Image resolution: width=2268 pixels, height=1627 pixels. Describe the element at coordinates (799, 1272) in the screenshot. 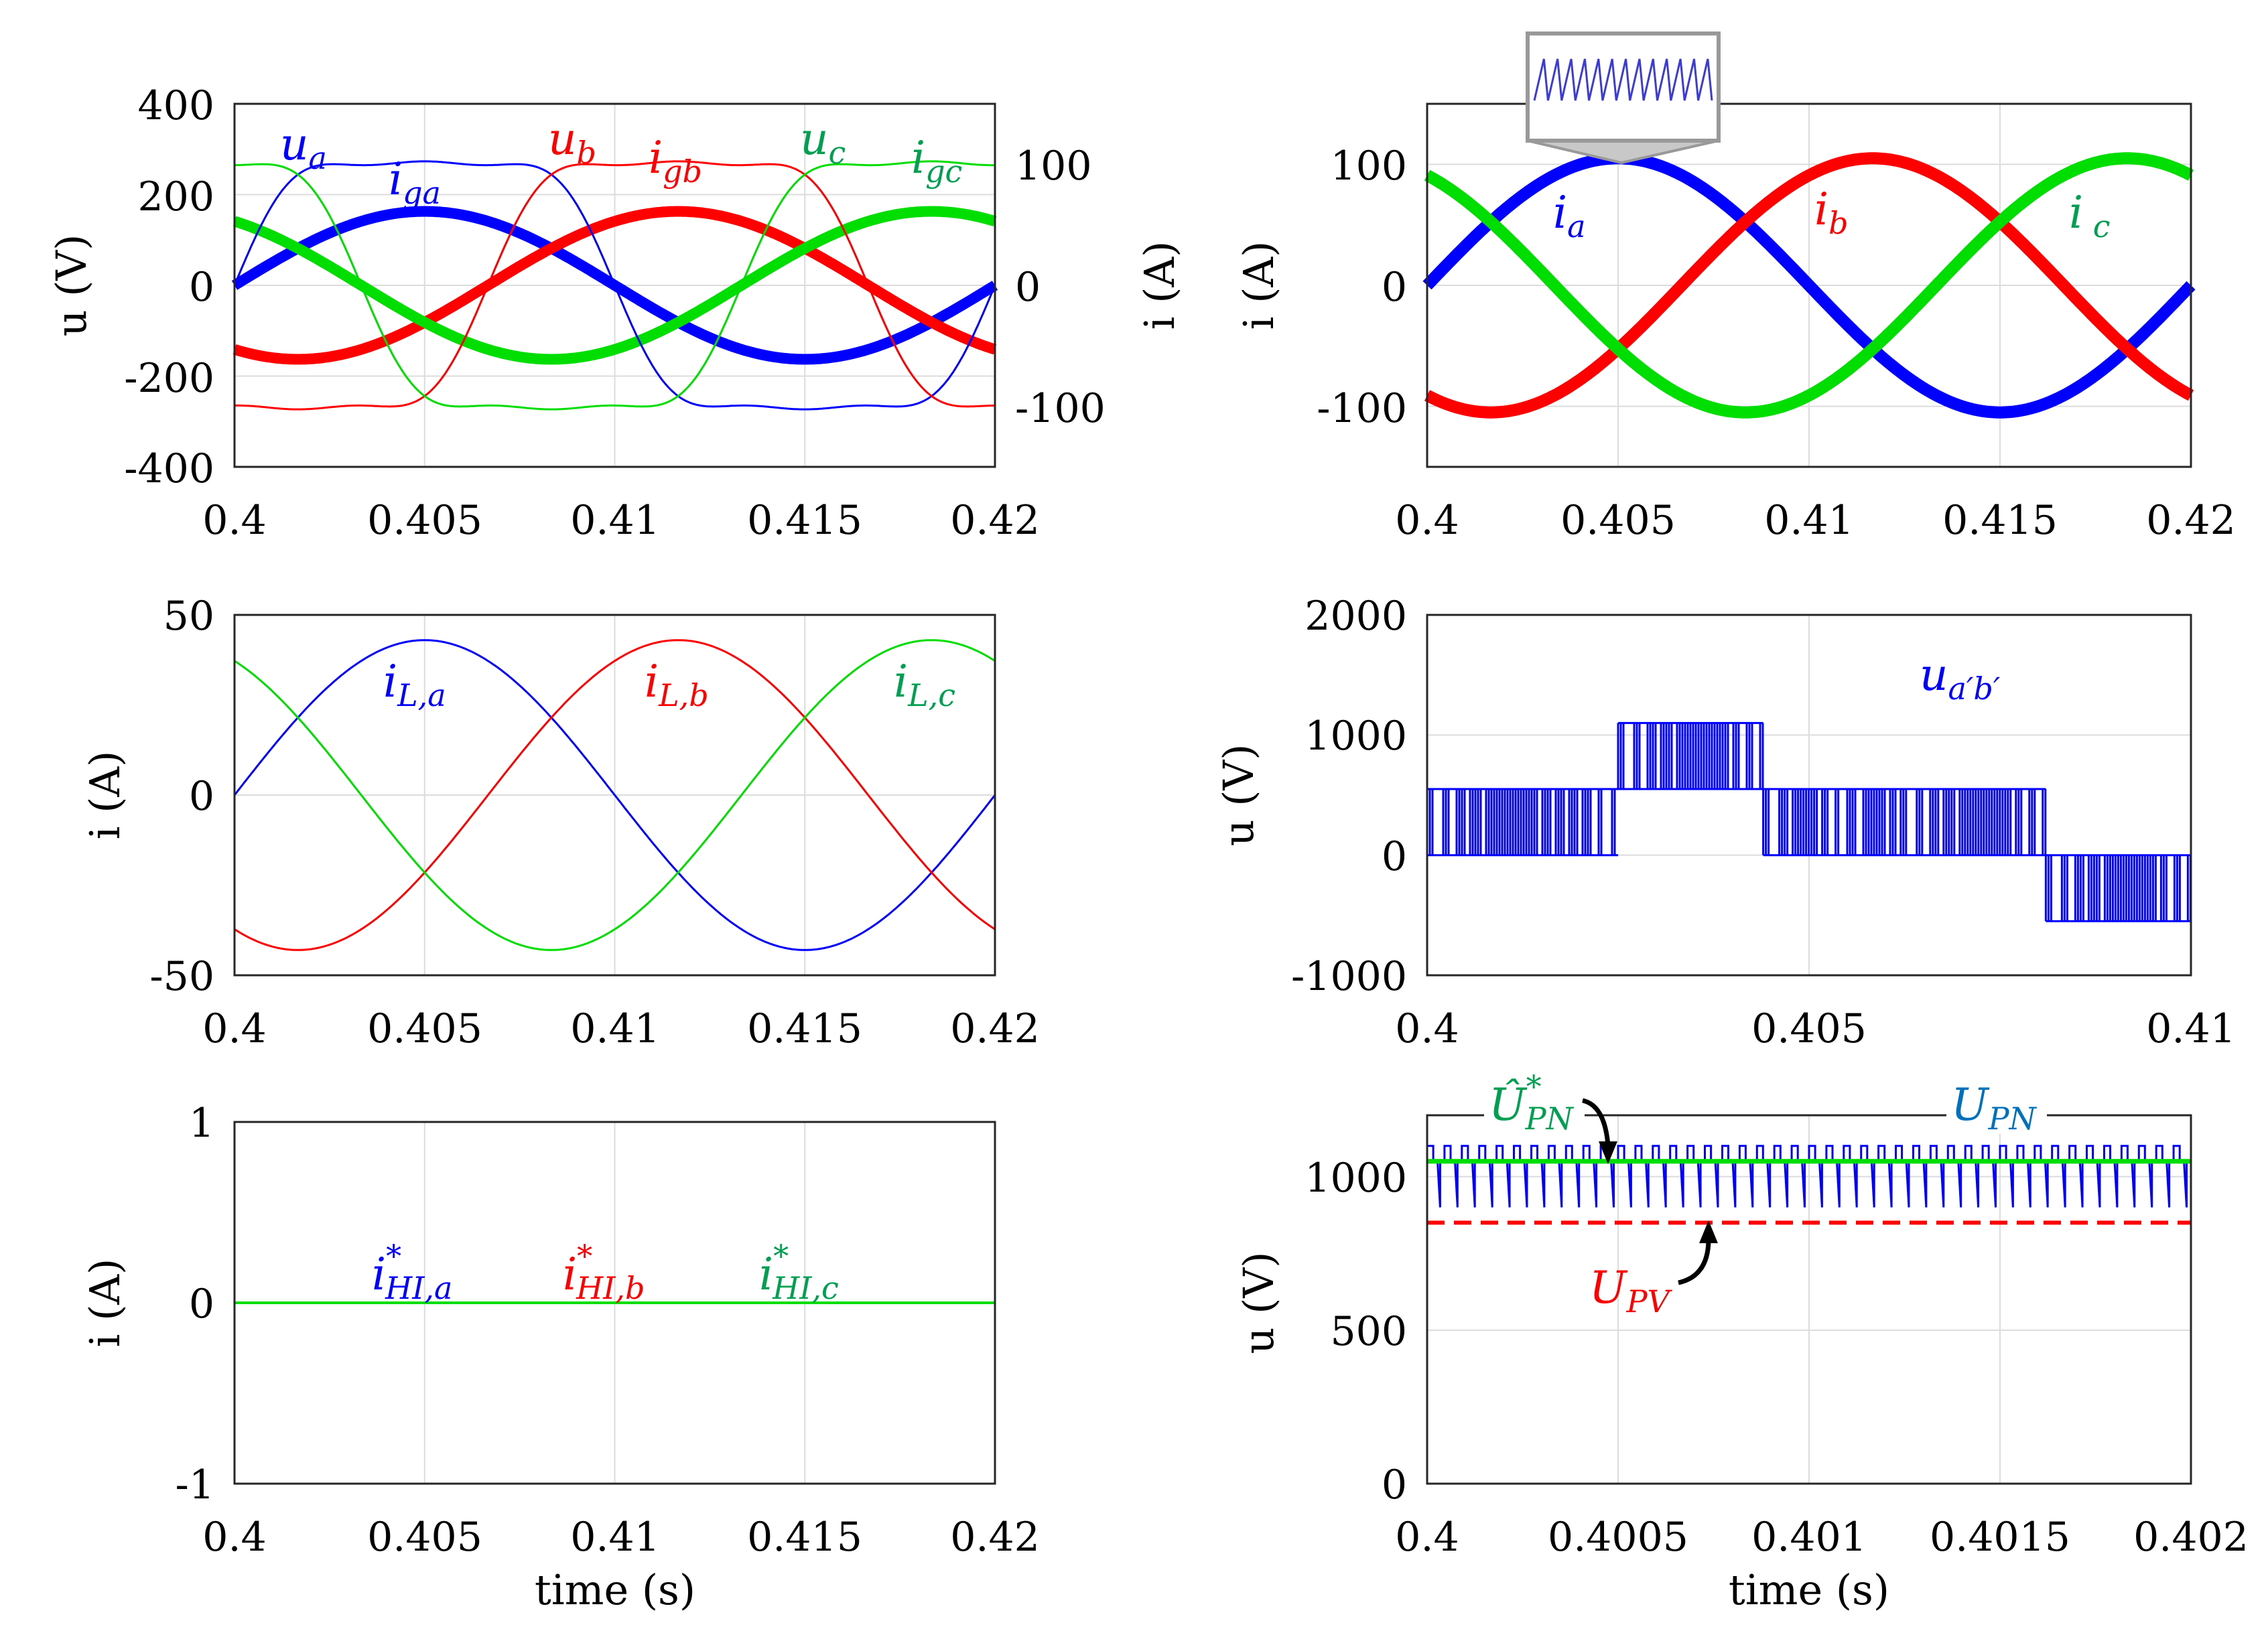

I see `label-i-hic: i* HI,c` at that location.